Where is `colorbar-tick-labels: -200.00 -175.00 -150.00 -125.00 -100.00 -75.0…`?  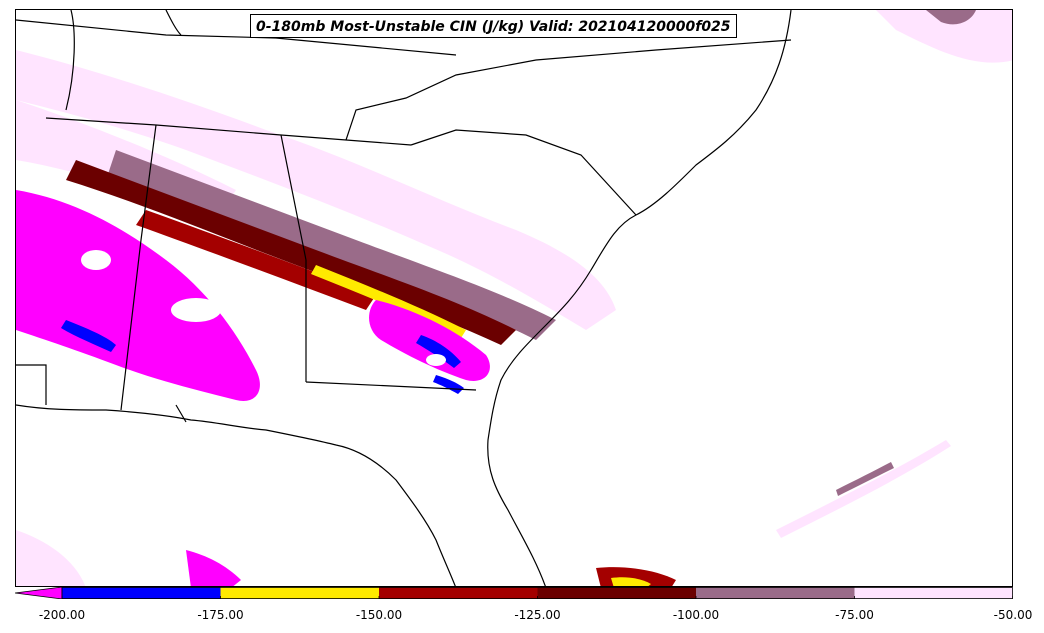
colorbar-tick-labels: -200.00 -175.00 -150.00 -125.00 -100.00 -75.0… is located at coordinates (522, 615).